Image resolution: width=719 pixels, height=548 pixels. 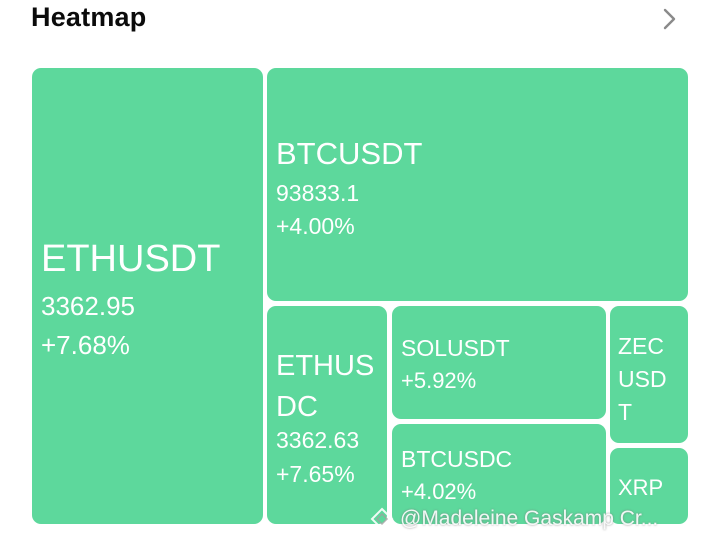 I want to click on tile-symbol: ETHUS DC, so click(x=325, y=386).